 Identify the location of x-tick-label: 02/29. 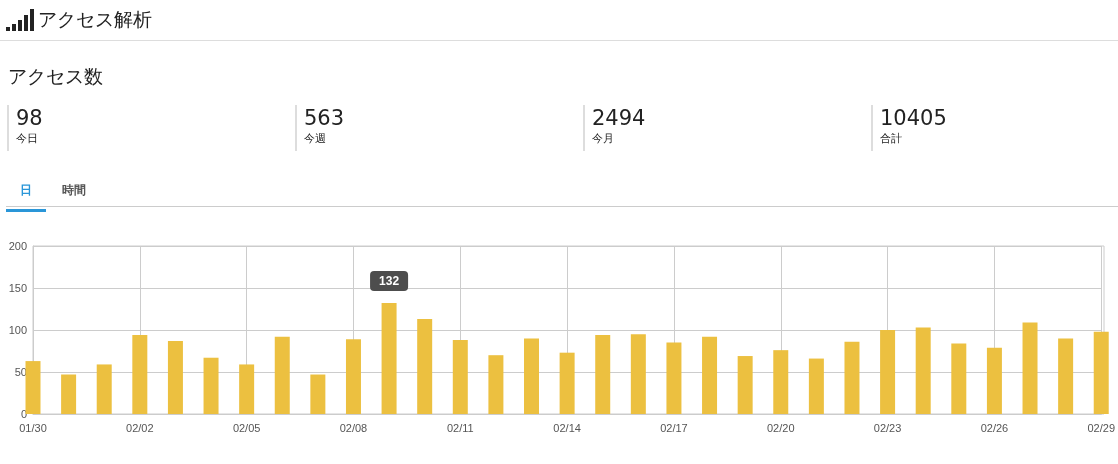
(1101, 427).